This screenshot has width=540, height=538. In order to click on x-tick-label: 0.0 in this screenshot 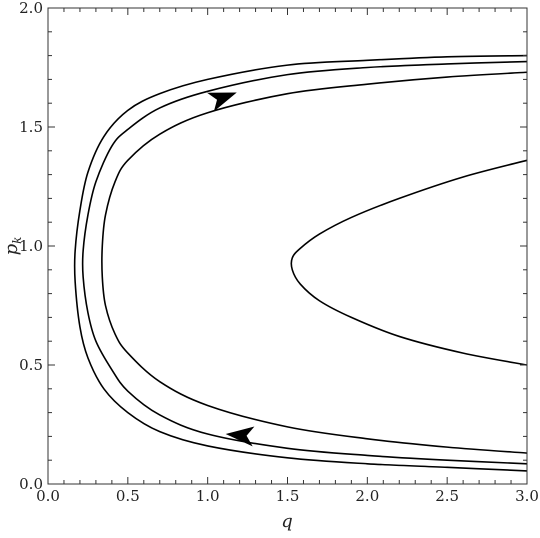, I will do `click(48, 496)`.